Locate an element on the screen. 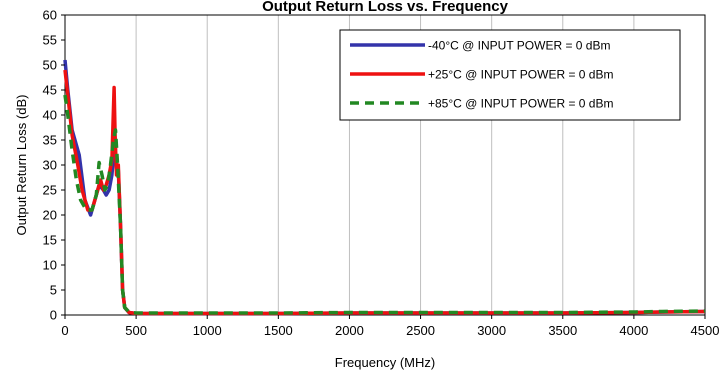 Image resolution: width=722 pixels, height=374 pixels. x-tick-label: 1500 is located at coordinates (278, 330).